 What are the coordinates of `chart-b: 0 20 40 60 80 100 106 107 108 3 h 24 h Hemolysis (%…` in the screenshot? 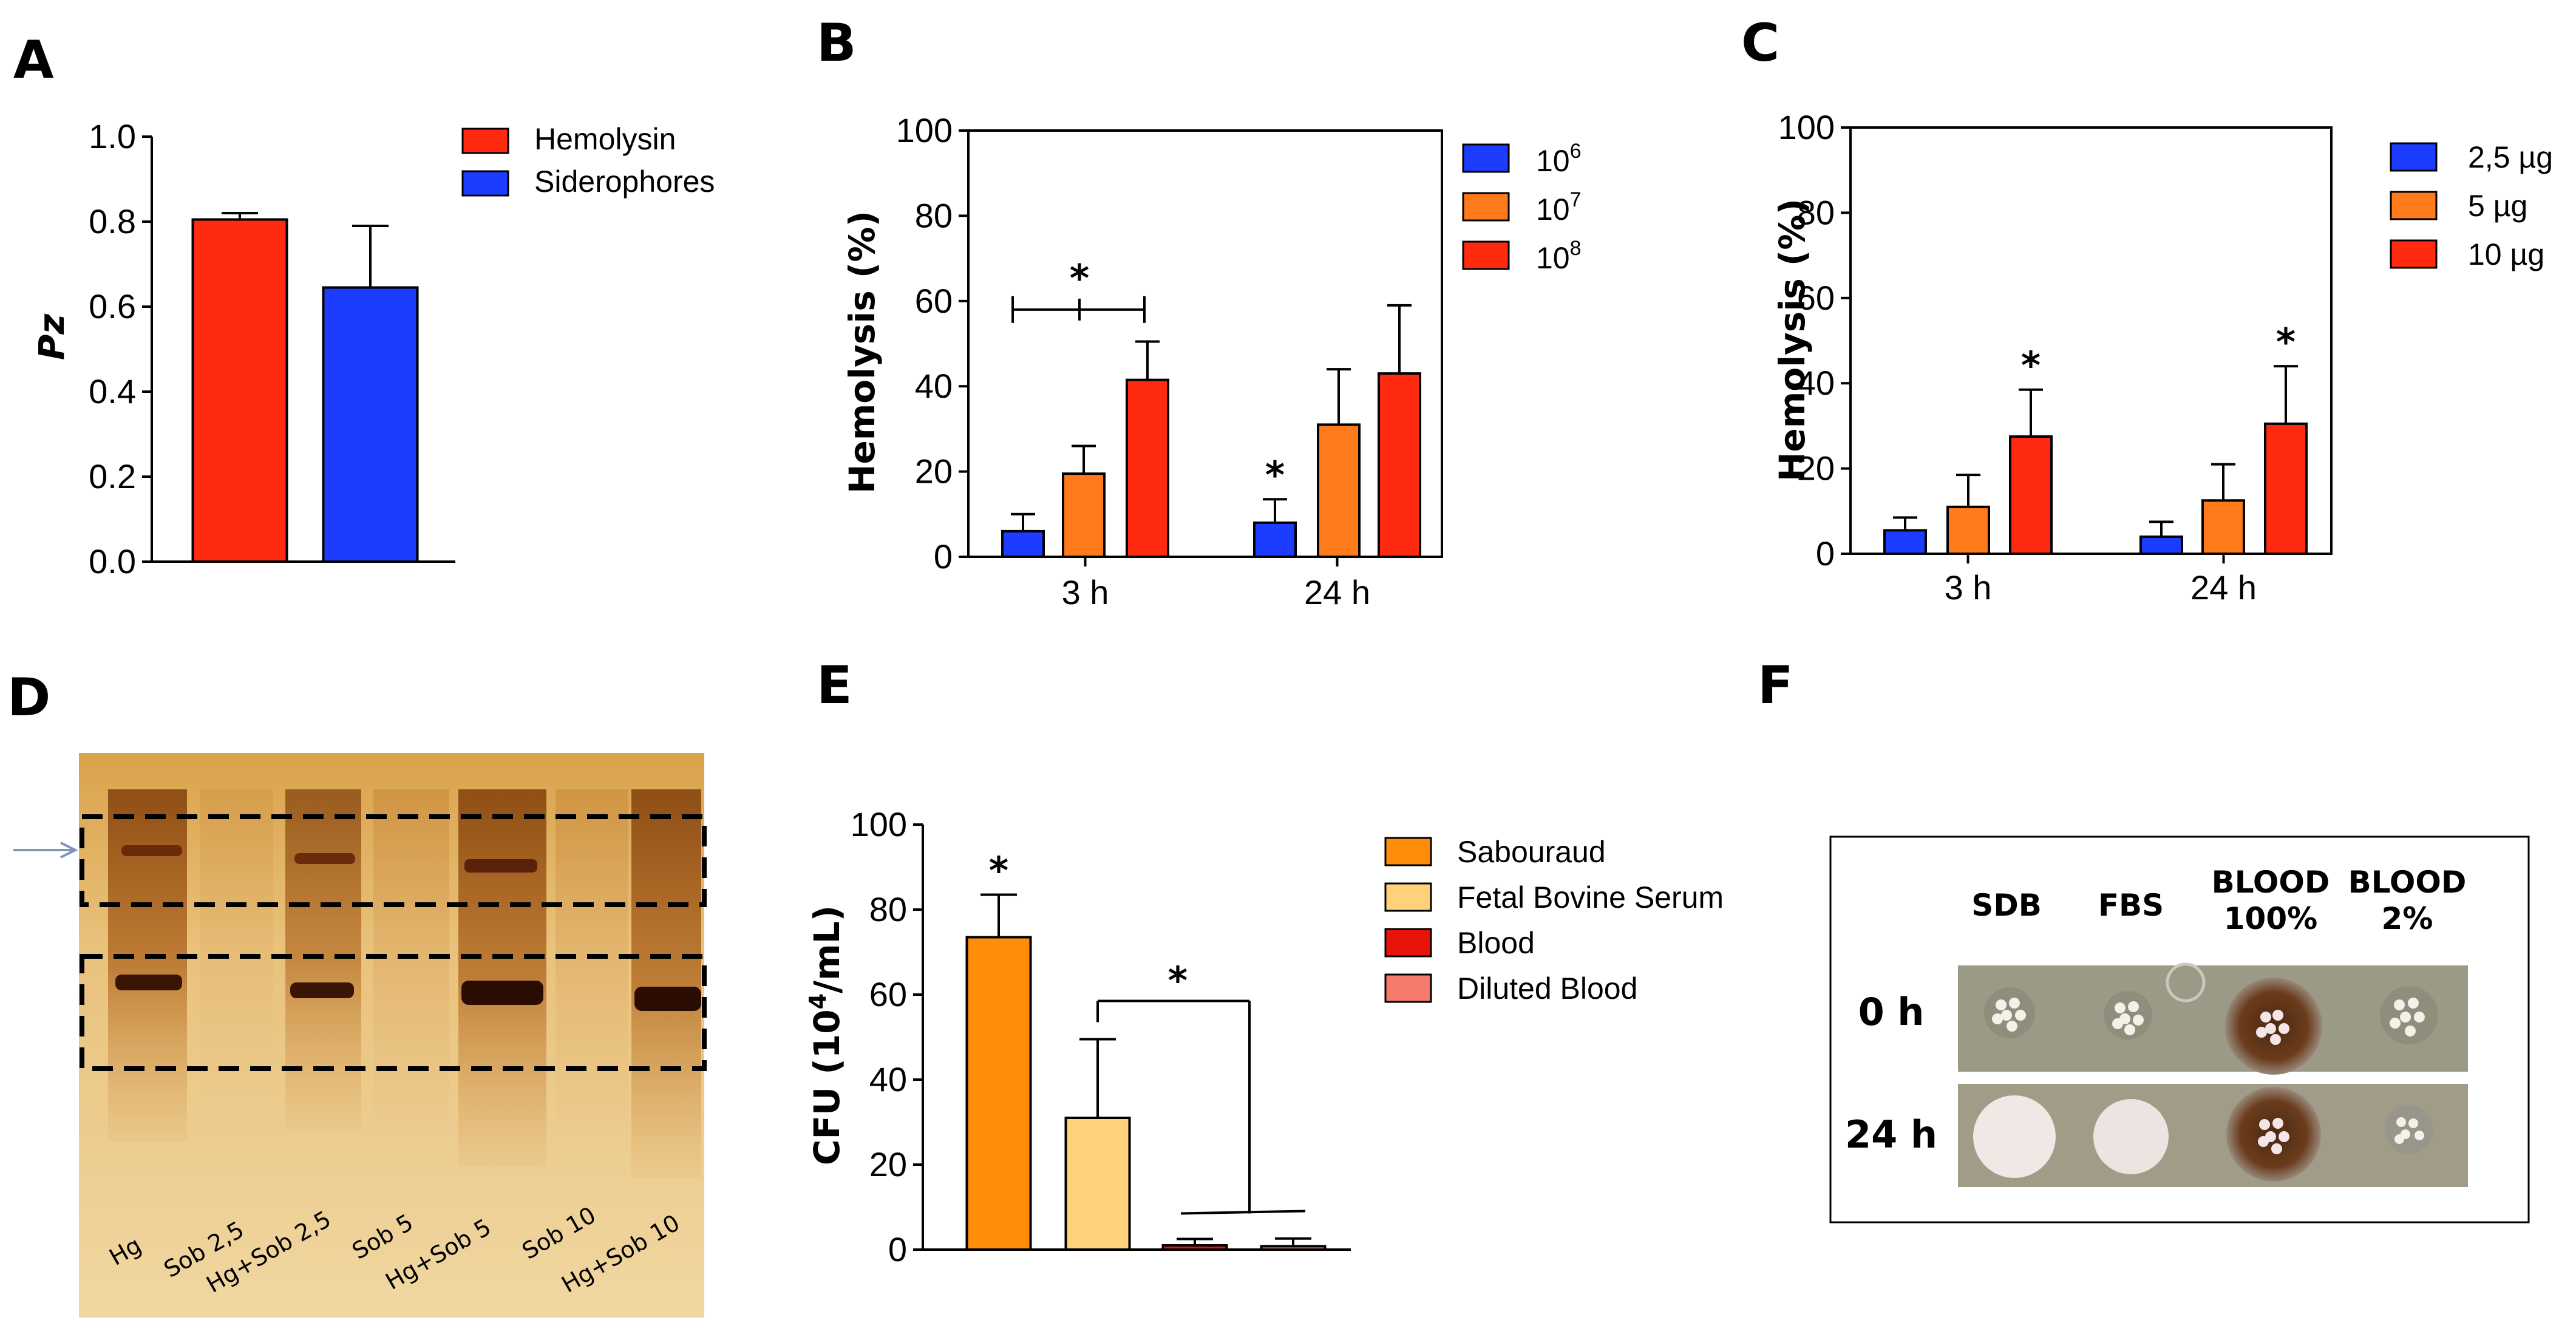 It's located at (1211, 361).